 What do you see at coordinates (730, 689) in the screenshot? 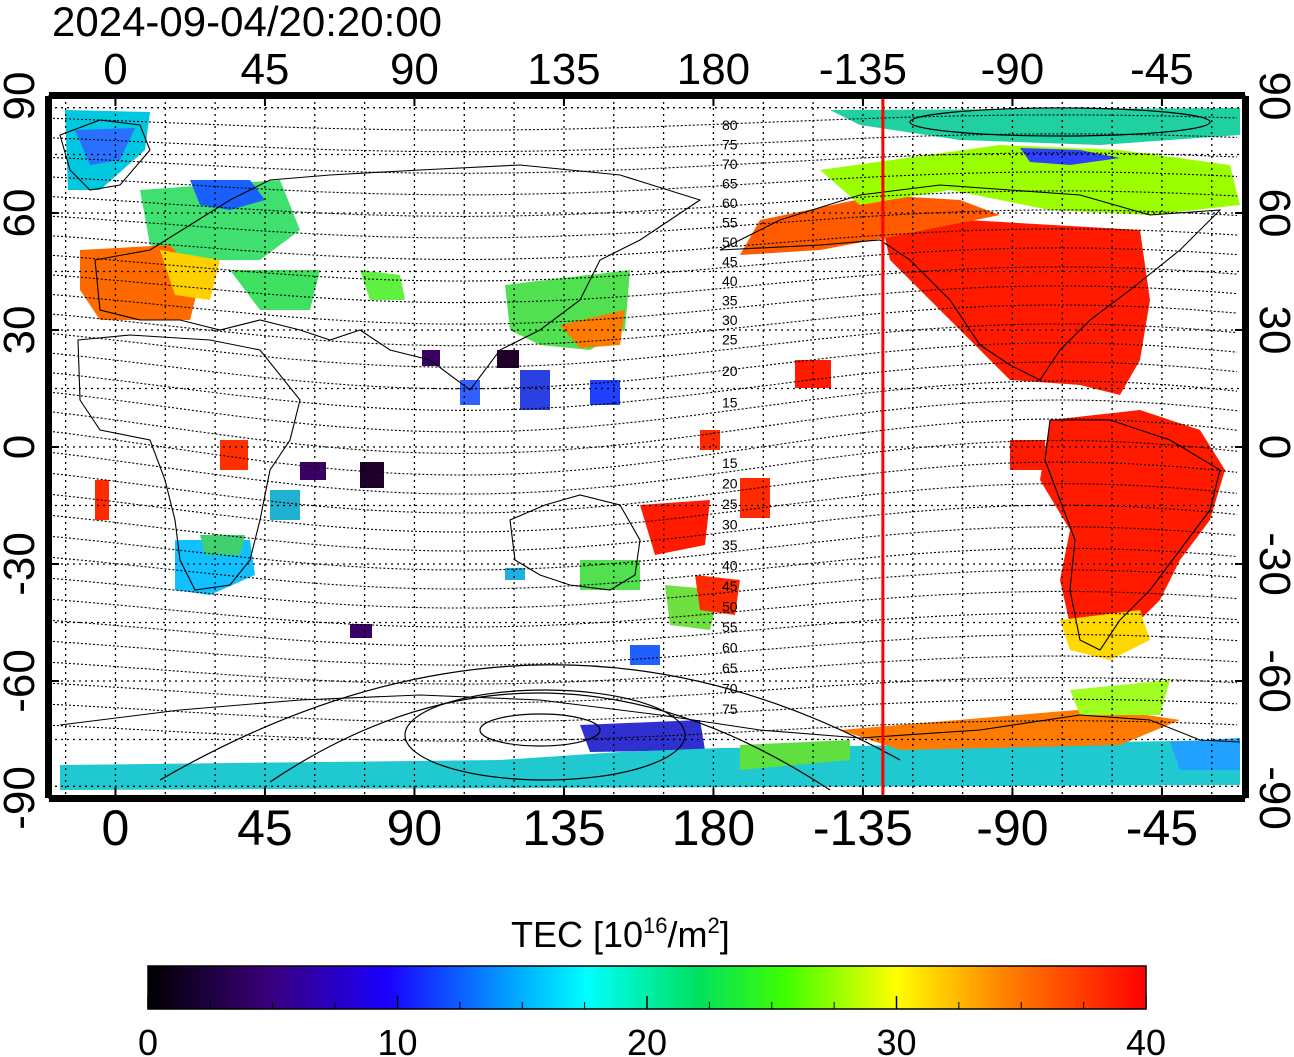
I see `contour-label: 70` at bounding box center [730, 689].